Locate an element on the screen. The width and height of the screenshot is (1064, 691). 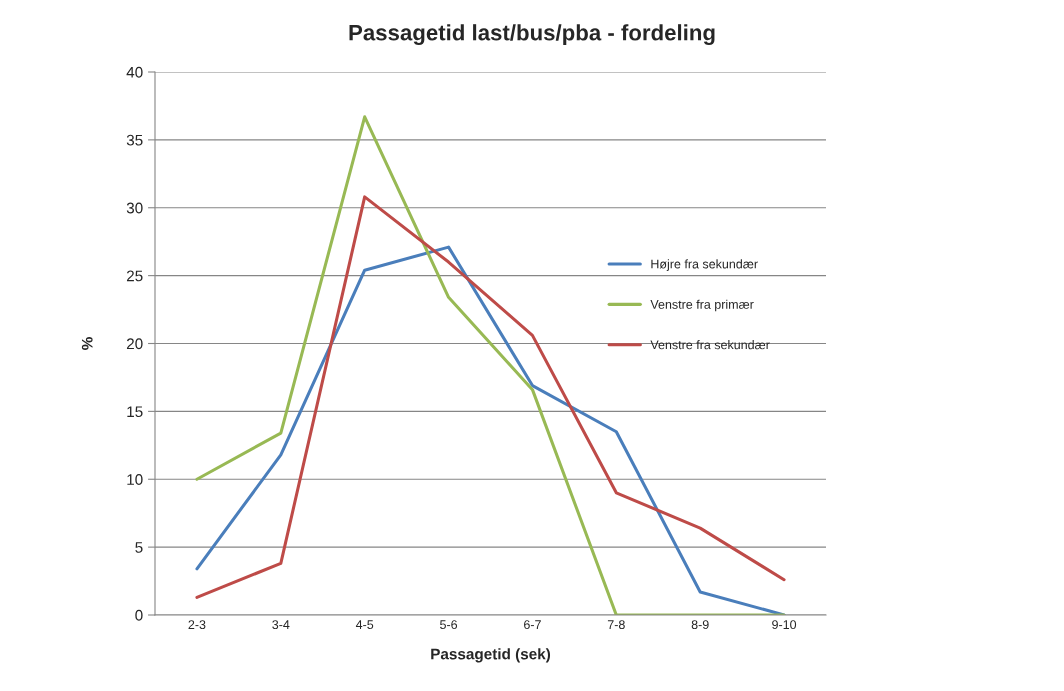
x-tick-label: 7-8 is located at coordinates (616, 625).